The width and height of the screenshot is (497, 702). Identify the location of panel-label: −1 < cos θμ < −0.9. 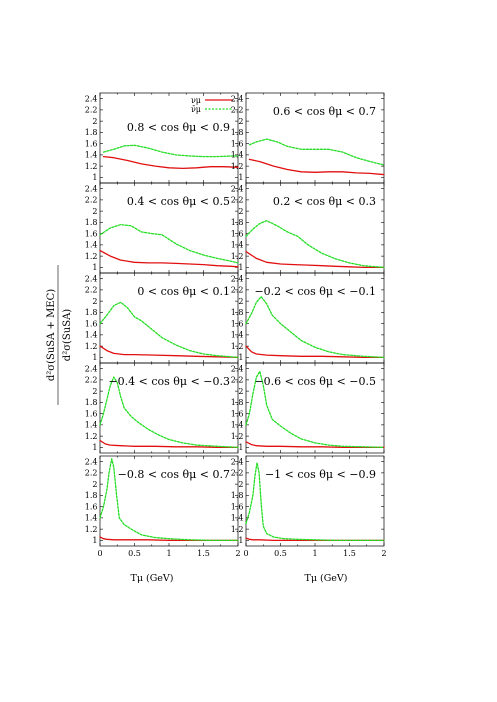
(320, 474).